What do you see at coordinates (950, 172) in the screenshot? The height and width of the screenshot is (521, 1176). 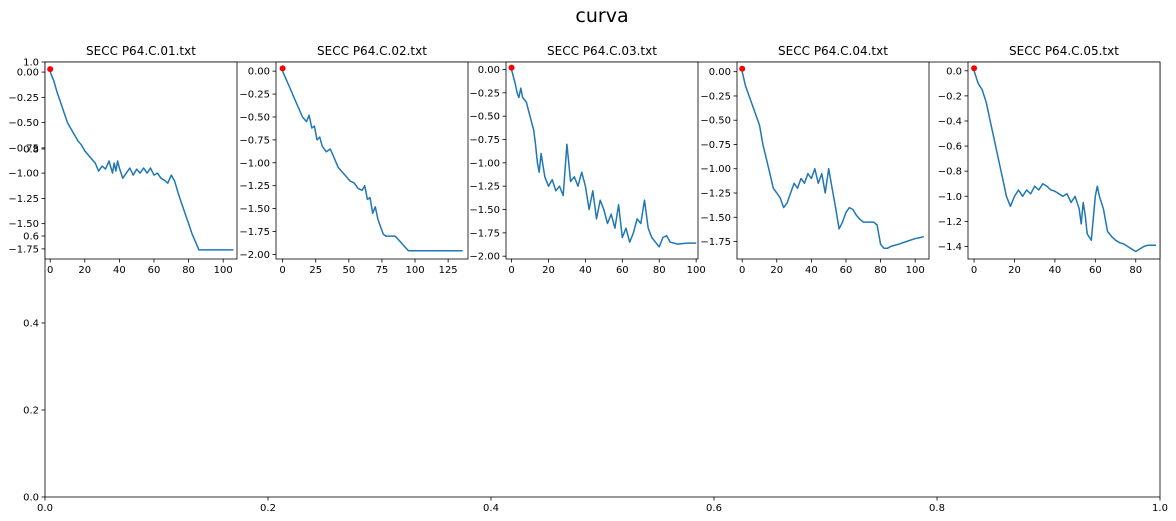 I see `y-tick-label: −0.8` at bounding box center [950, 172].